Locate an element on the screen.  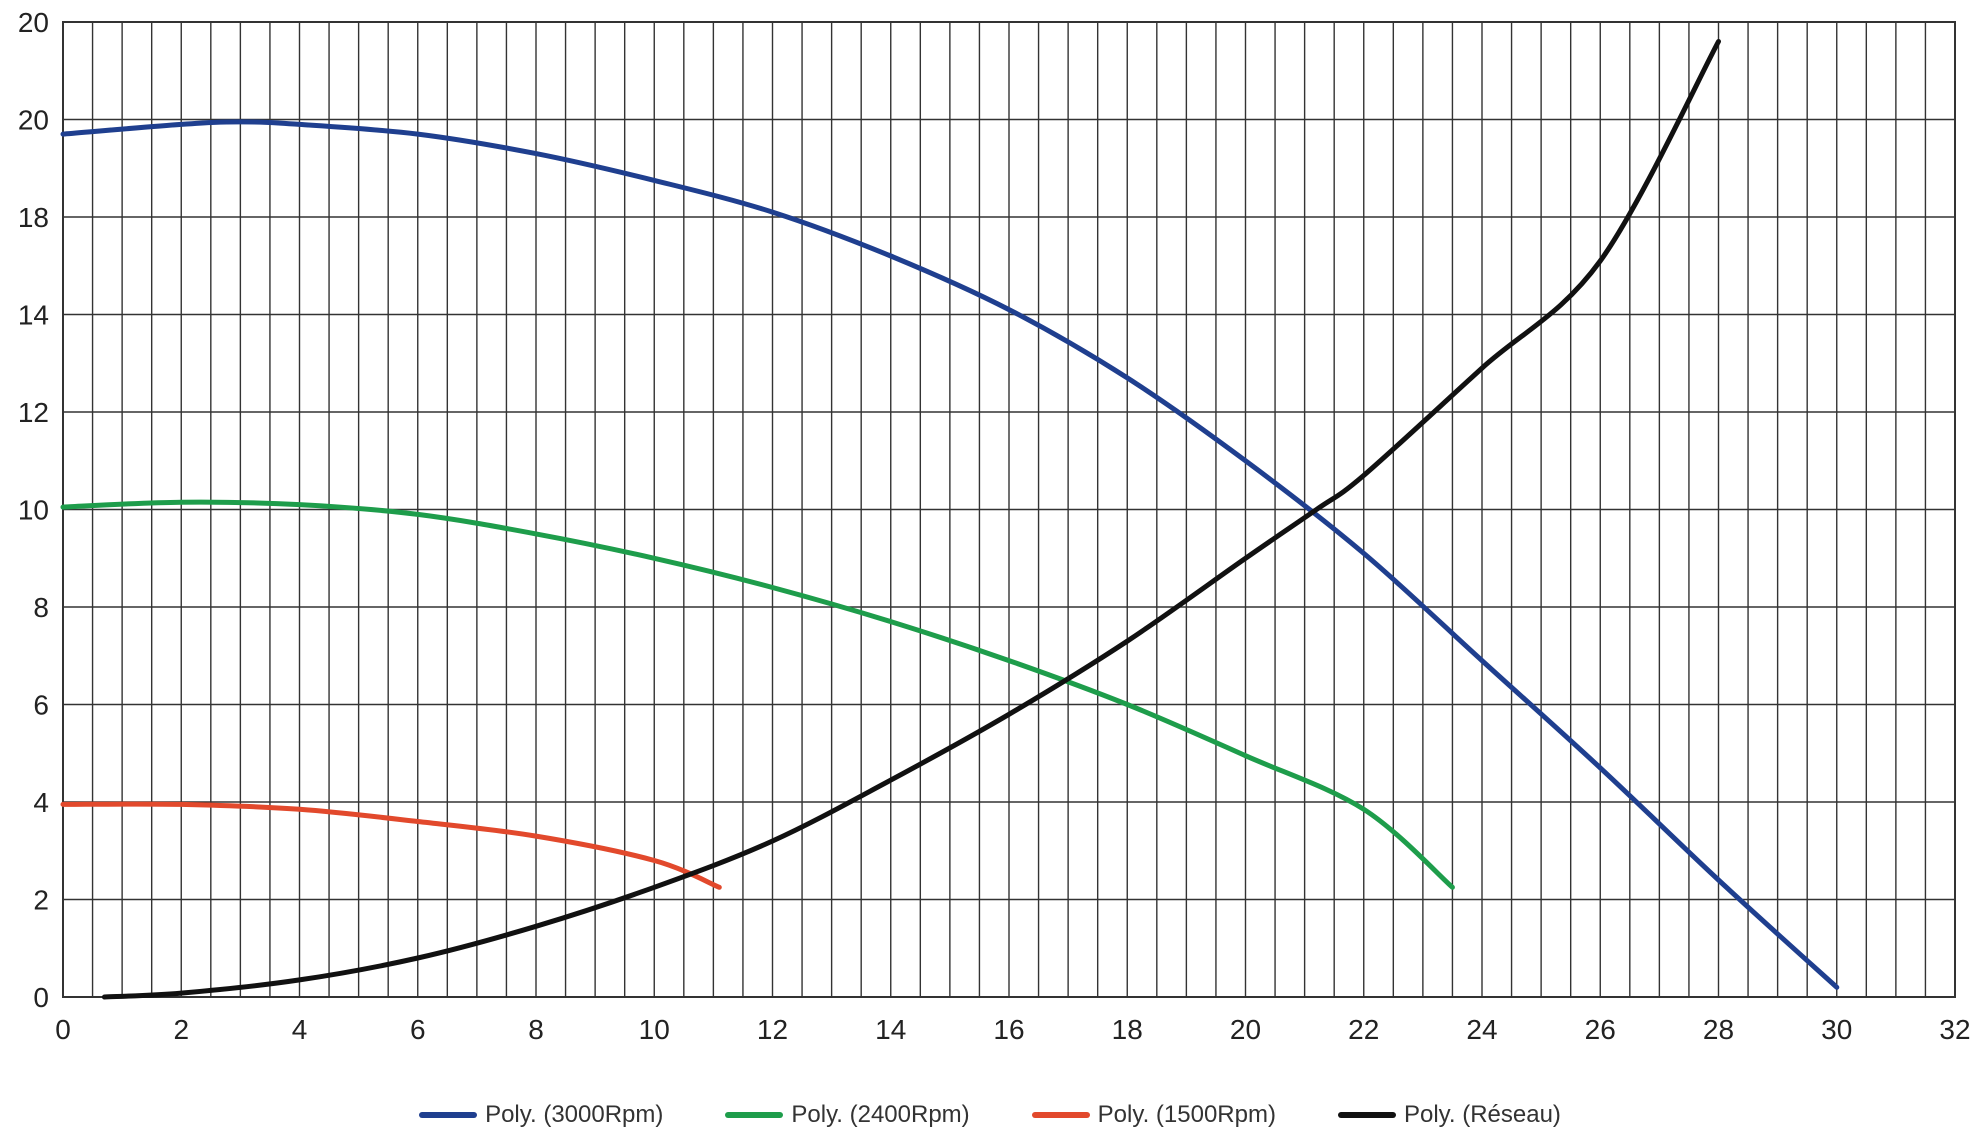
legend-label: Poly. (3000Rpm) is located at coordinates (574, 1114).